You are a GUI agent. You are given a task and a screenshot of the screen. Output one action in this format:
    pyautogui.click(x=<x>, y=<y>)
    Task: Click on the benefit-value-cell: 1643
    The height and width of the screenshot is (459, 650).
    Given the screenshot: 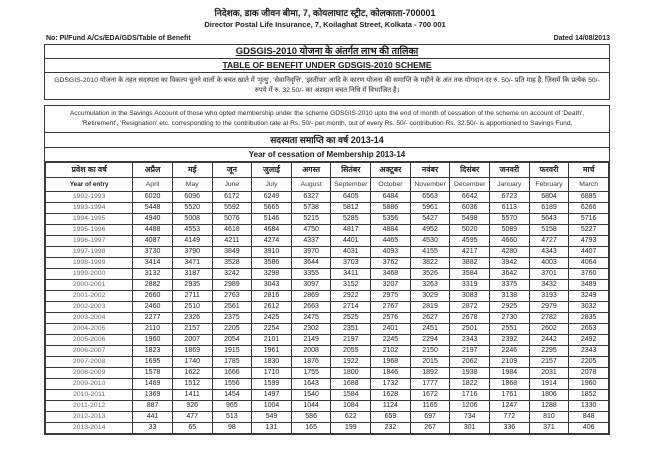 What is the action you would take?
    pyautogui.click(x=311, y=384)
    